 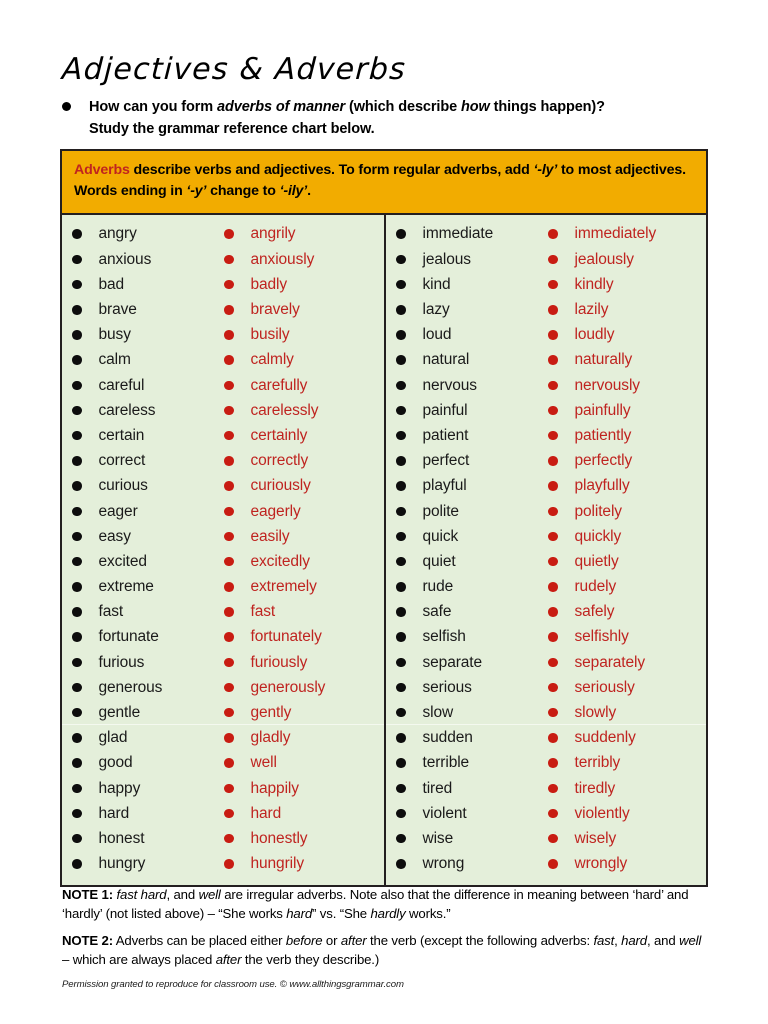 I want to click on table-row: polite politely, so click(x=546, y=511).